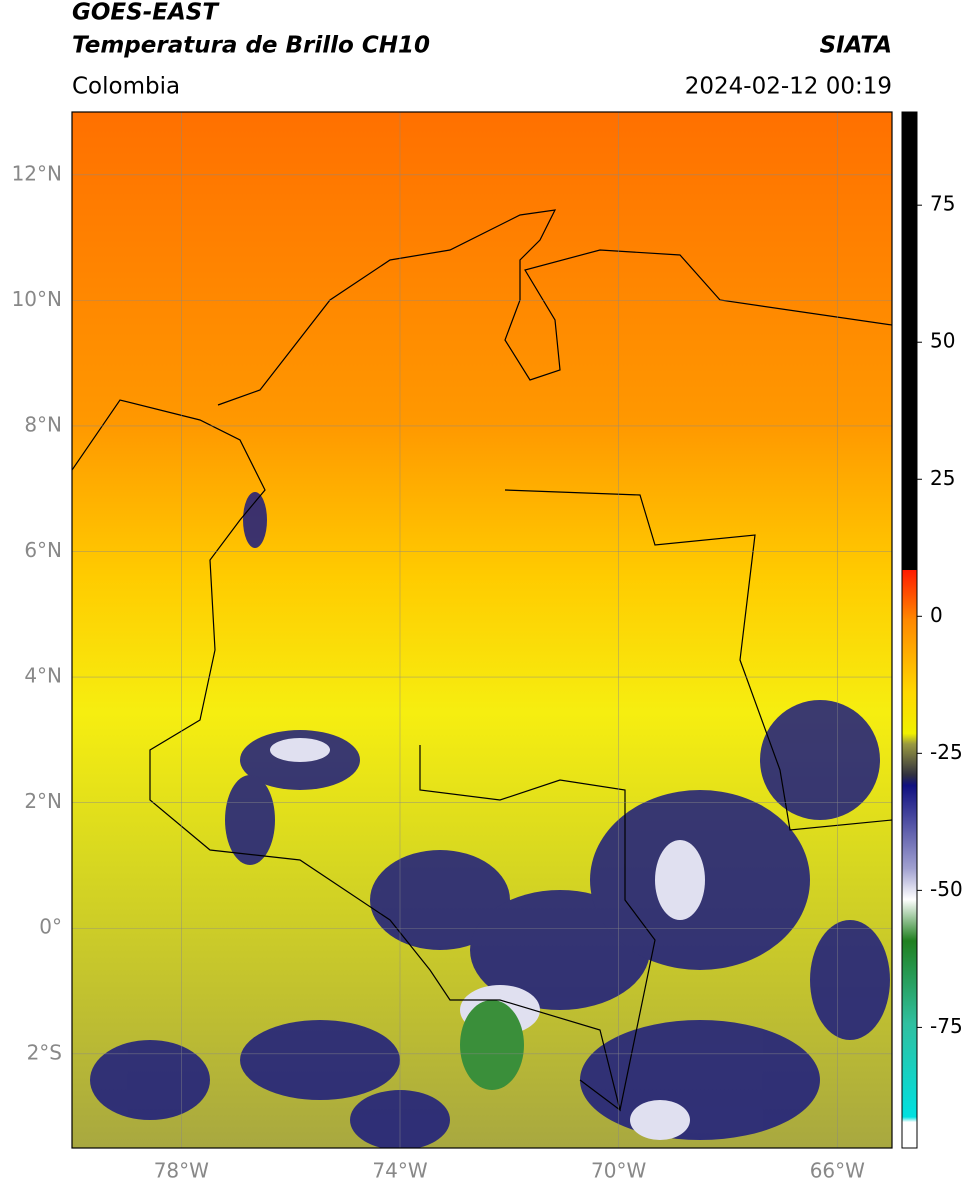 The image size is (966, 1190). What do you see at coordinates (43, 424) in the screenshot?
I see `lat-tick-label: 8°N` at bounding box center [43, 424].